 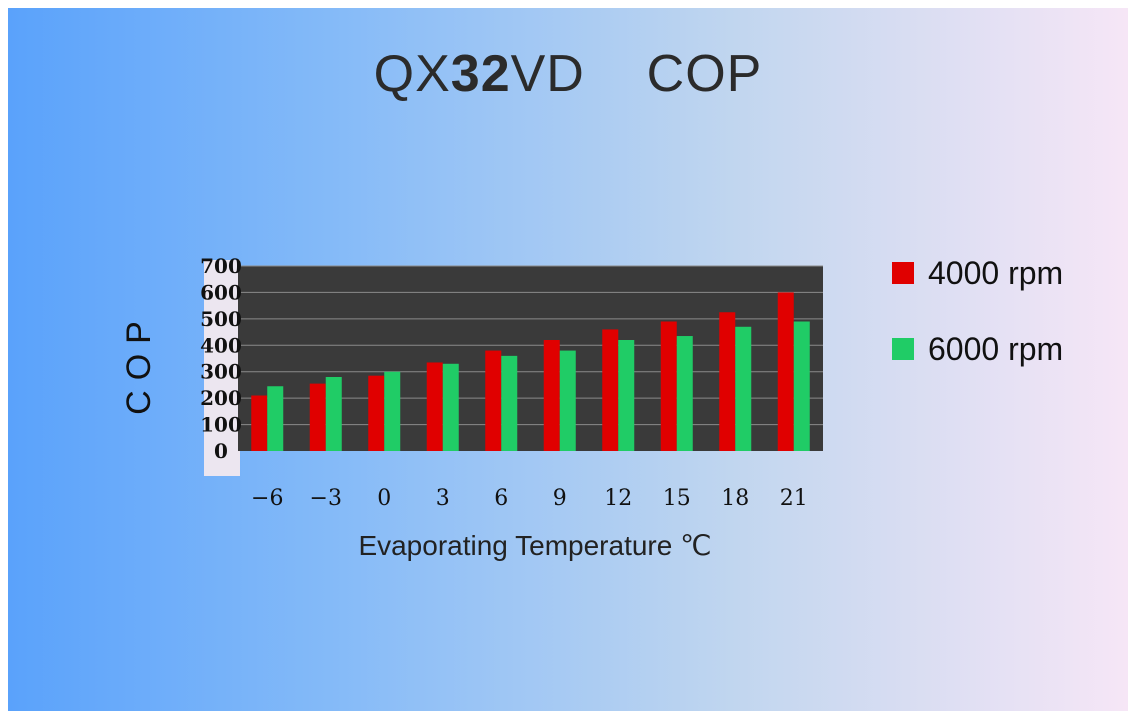 I want to click on x-tick-label: 15, so click(x=677, y=498).